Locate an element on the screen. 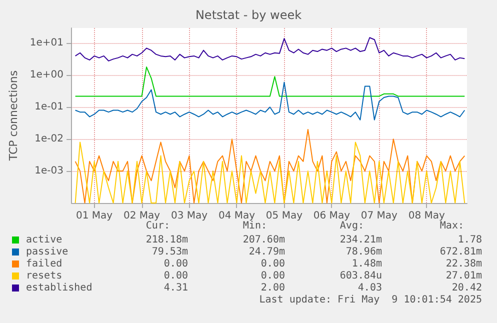  legend-label: established is located at coordinates (59, 288).